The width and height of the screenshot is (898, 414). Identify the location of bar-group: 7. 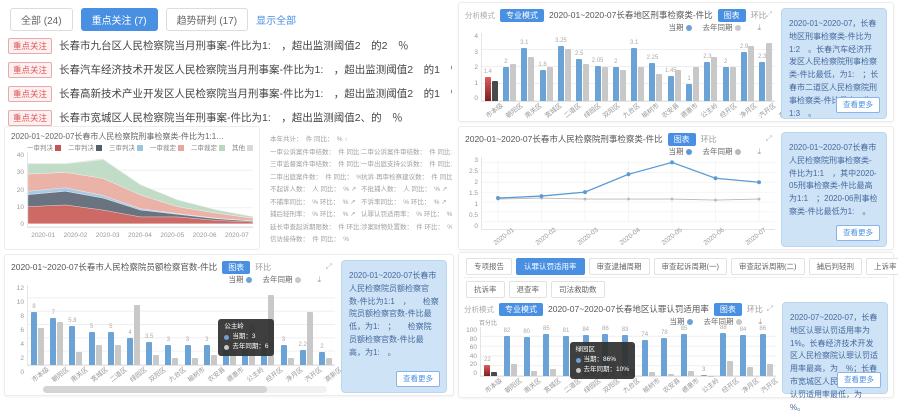
(56, 325).